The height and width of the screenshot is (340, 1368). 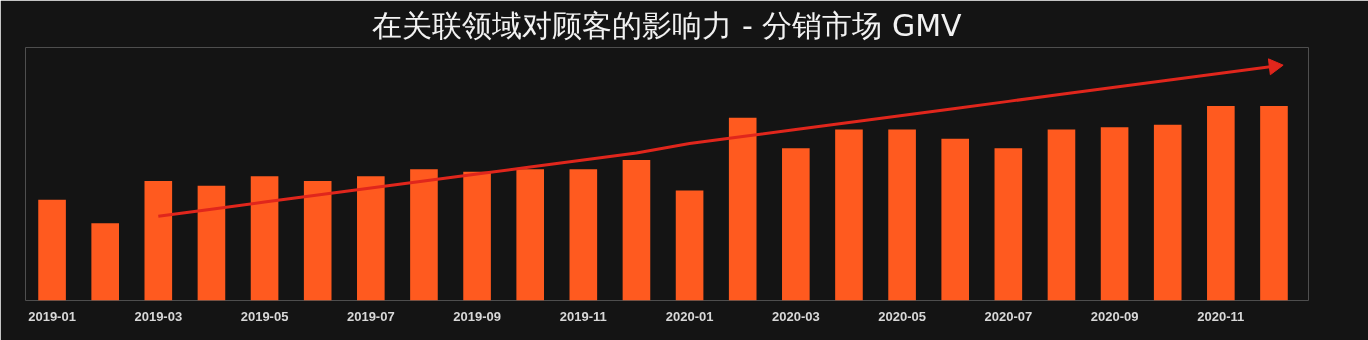 I want to click on x-tick-label: 2020-07, so click(x=1008, y=316).